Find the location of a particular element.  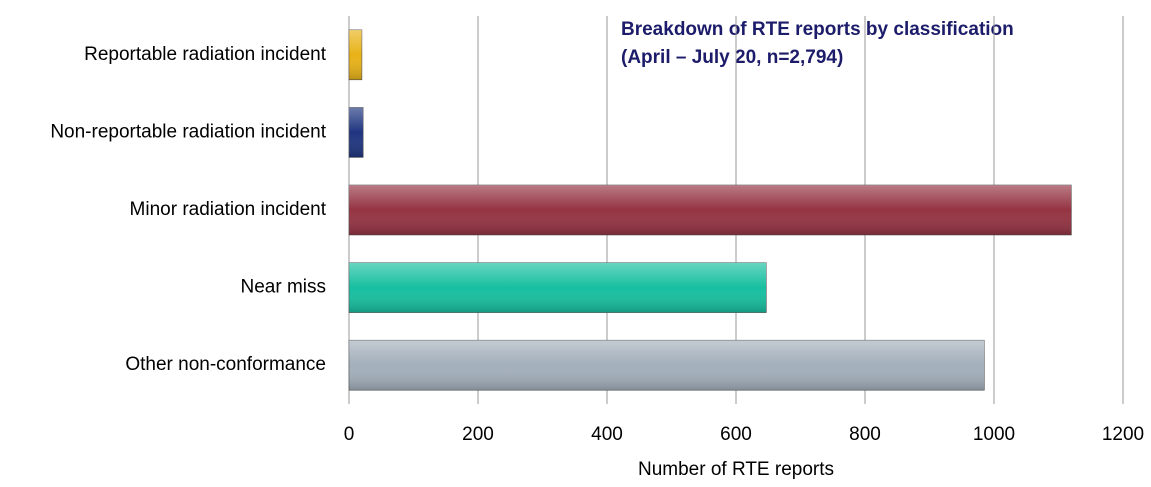

x-tick-label: 1000 is located at coordinates (994, 434).